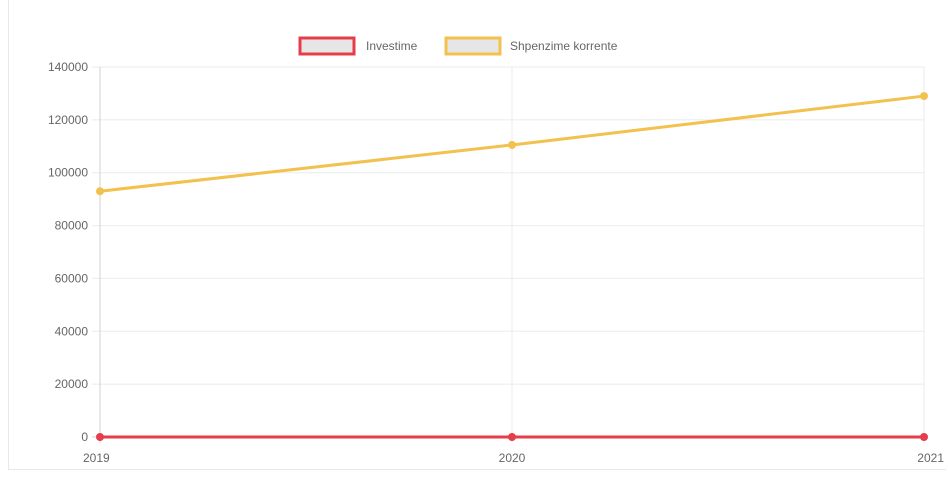 Image resolution: width=948 pixels, height=483 pixels. What do you see at coordinates (68, 67) in the screenshot?
I see `y-tick-label: 140000` at bounding box center [68, 67].